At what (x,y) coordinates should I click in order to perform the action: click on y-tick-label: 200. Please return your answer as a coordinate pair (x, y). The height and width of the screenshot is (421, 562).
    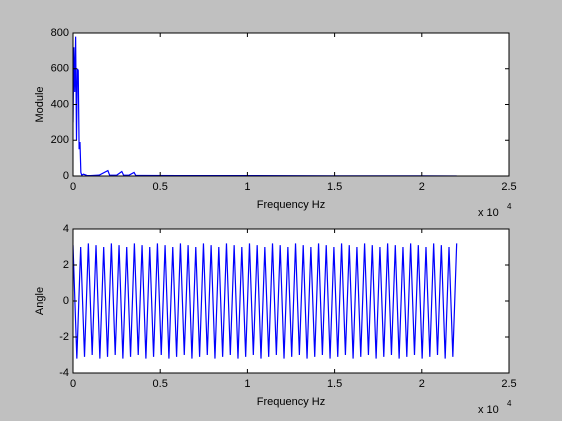
    Looking at the image, I should click on (60, 140).